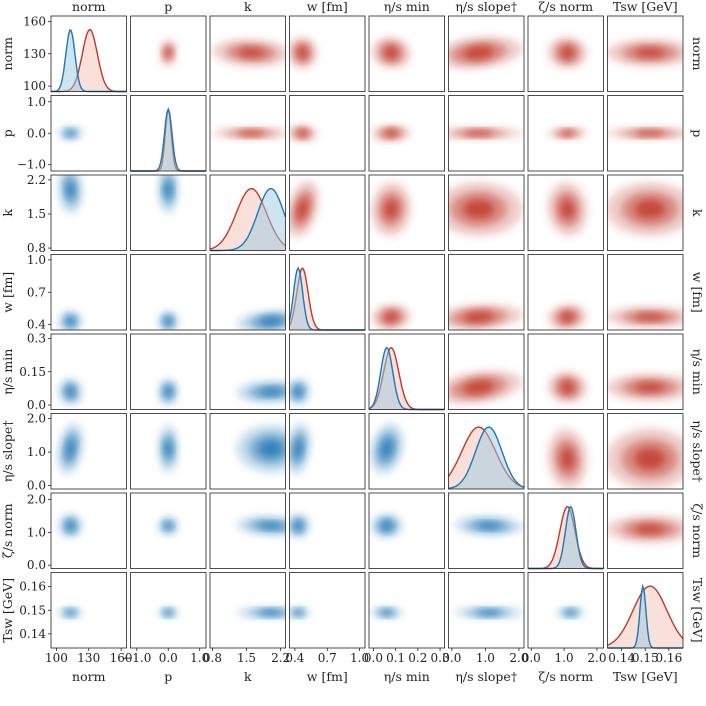 This screenshot has width=706, height=706. What do you see at coordinates (251, 52) in the screenshot?
I see `density-blob-red-k-norm` at bounding box center [251, 52].